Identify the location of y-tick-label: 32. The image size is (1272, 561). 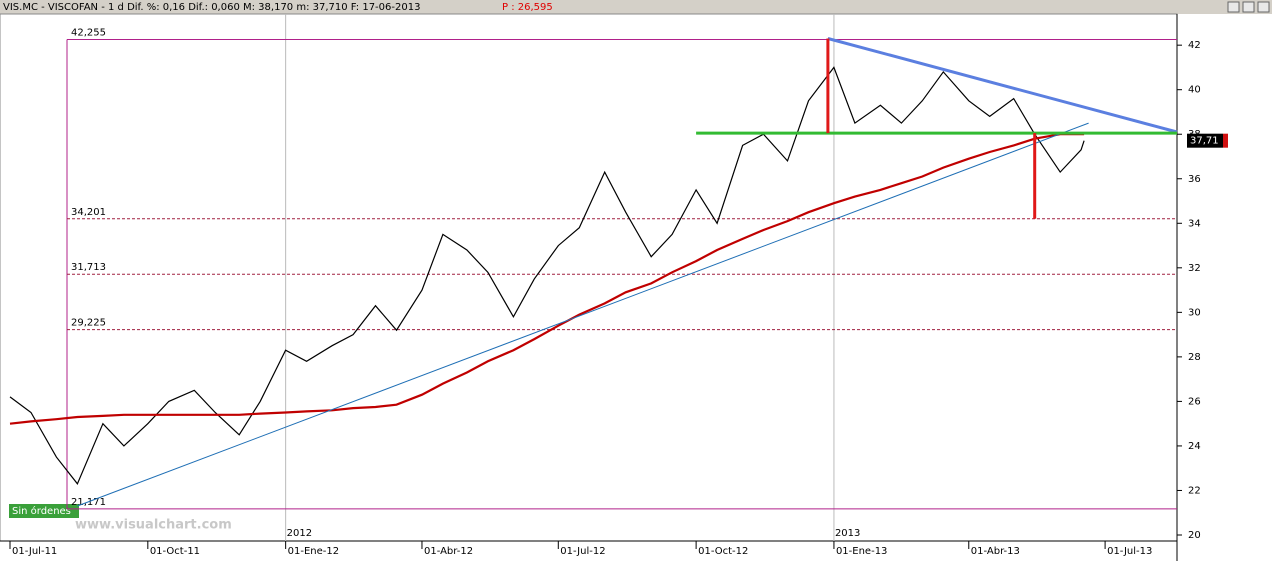
(1194, 268).